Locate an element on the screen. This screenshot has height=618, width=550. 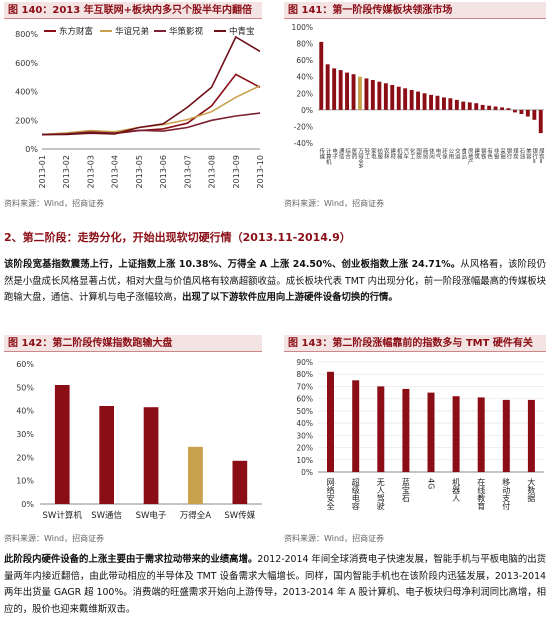
x-tick-label: 石油 is located at coordinates (521, 154).